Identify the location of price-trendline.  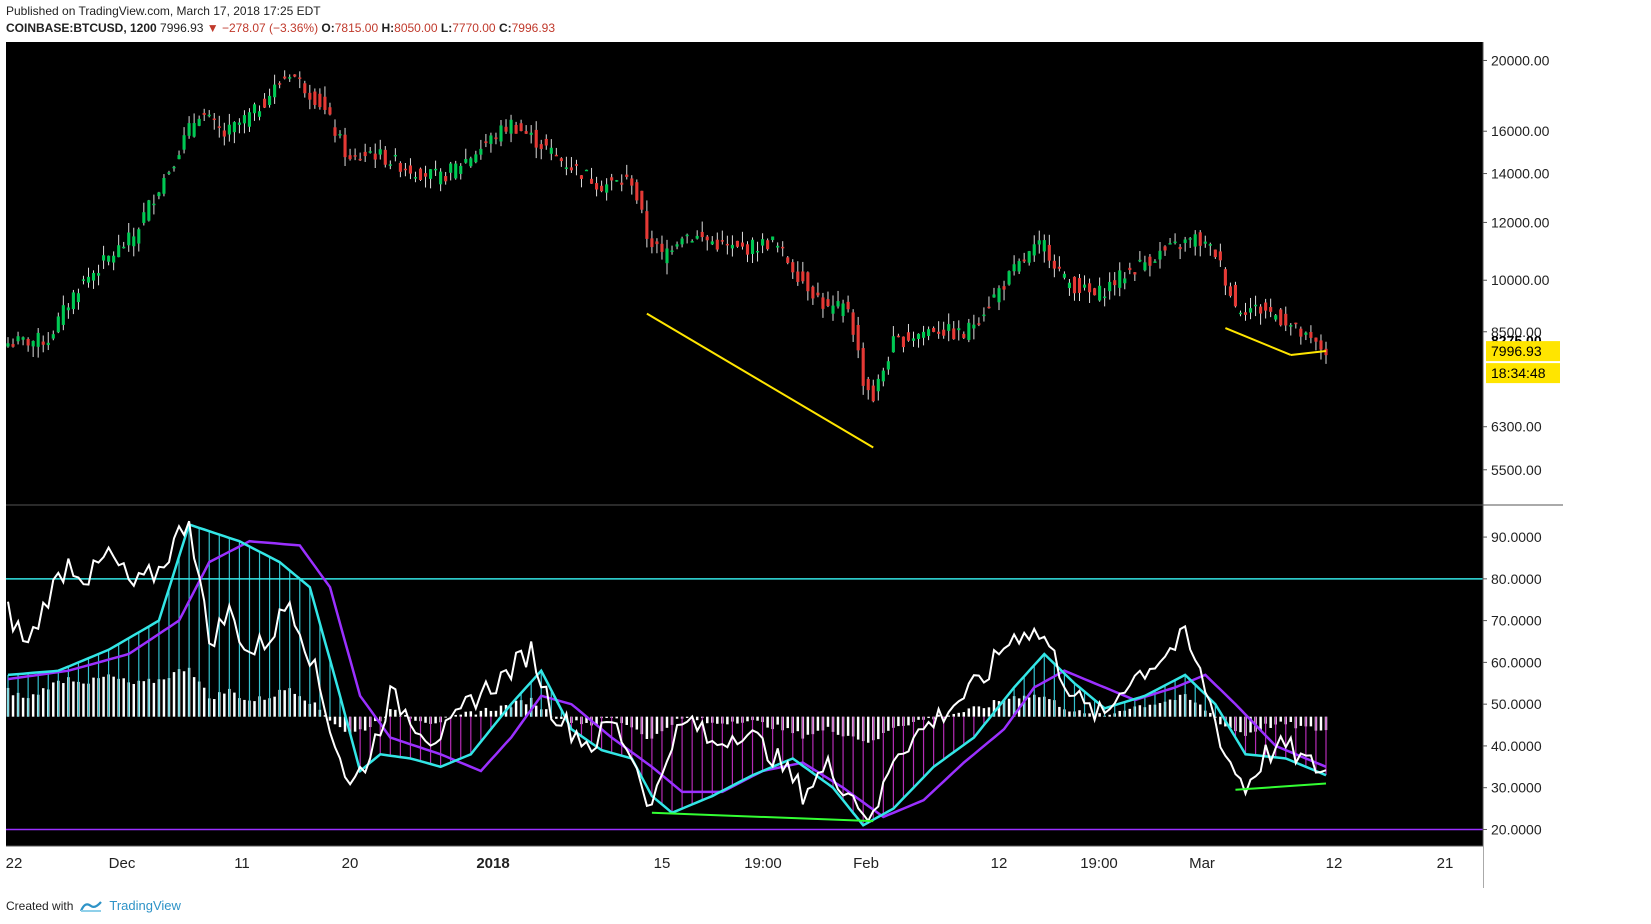
(1258, 341).